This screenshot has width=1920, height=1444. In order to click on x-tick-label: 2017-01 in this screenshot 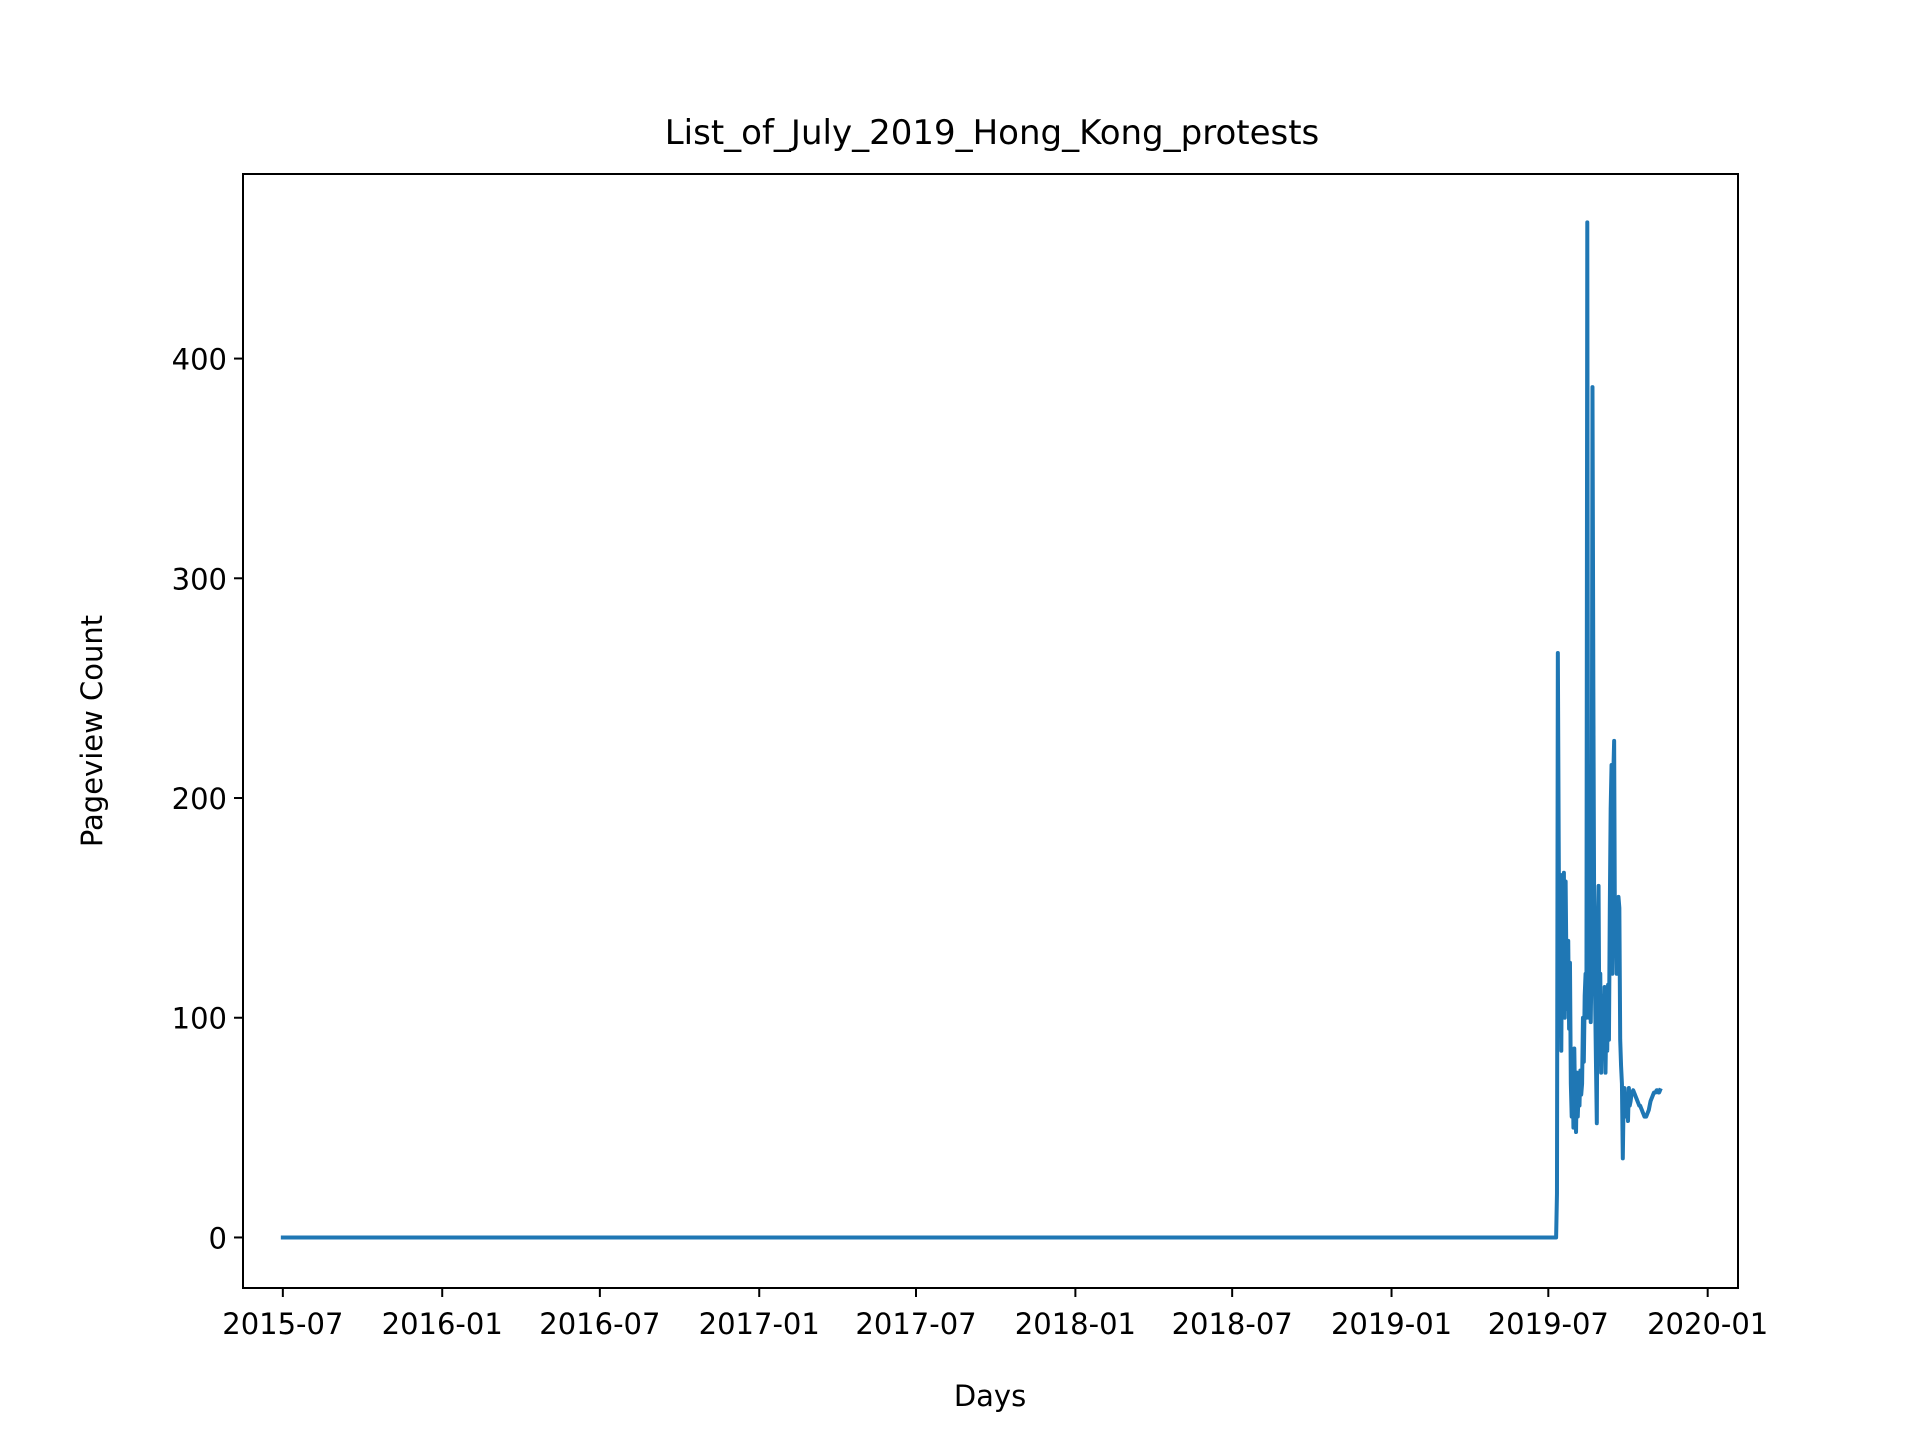, I will do `click(759, 1324)`.